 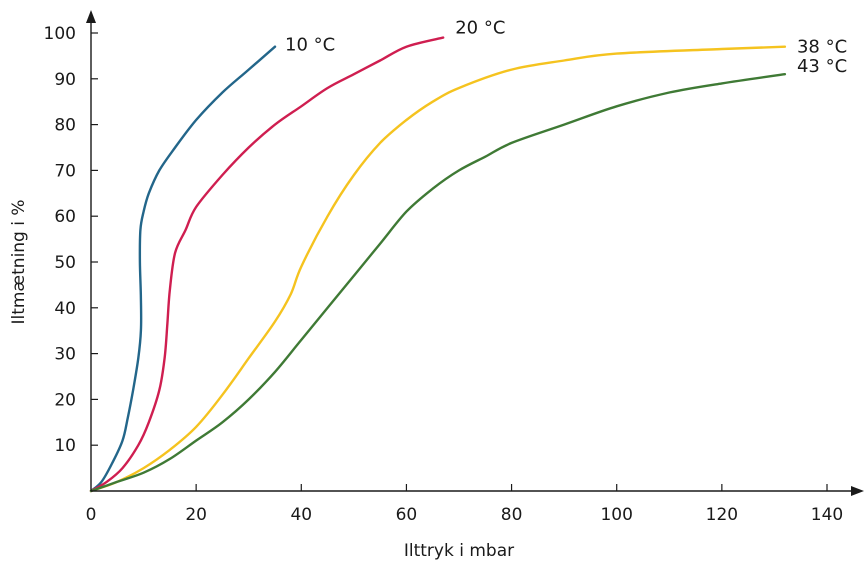 What do you see at coordinates (65, 80) in the screenshot?
I see `y-tick-label: 90` at bounding box center [65, 80].